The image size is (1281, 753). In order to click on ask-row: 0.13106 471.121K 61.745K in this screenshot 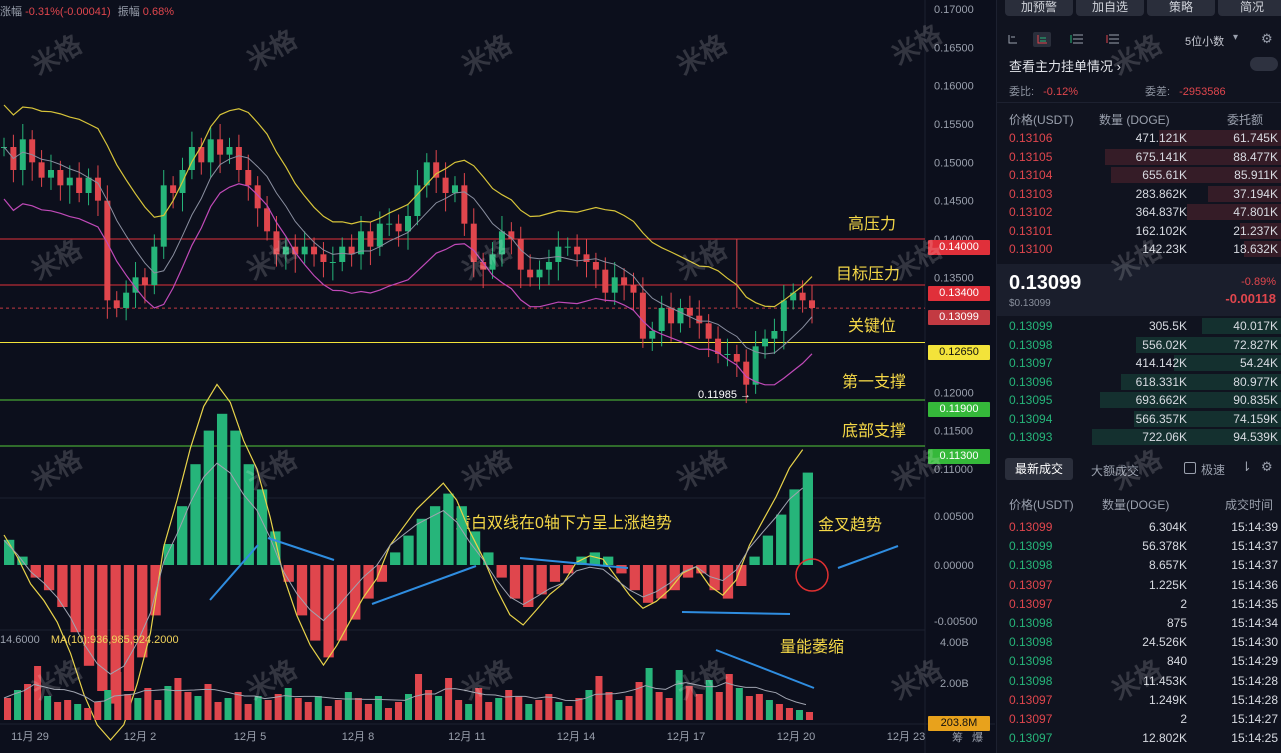, I will do `click(1139, 138)`.